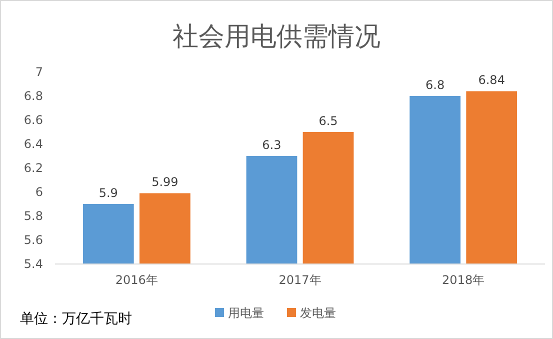  Describe the element at coordinates (39, 192) in the screenshot. I see `y-tick-label: 6` at that location.